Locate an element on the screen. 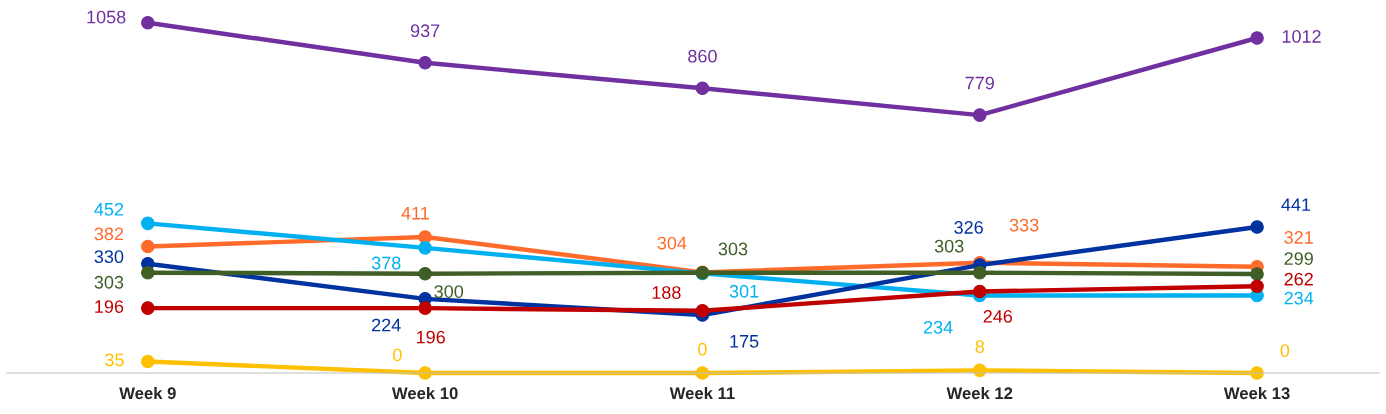  data-label: 262 is located at coordinates (1298, 279).